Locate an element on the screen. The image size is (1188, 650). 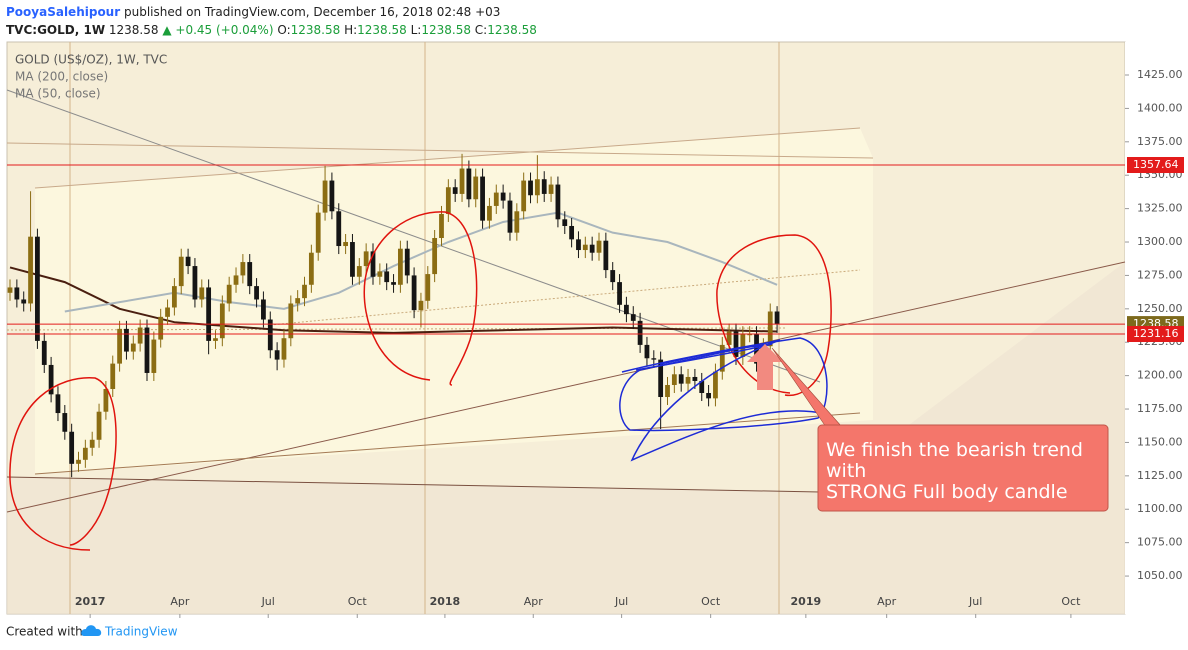
last-price: 1238.58 is located at coordinates (134, 30).